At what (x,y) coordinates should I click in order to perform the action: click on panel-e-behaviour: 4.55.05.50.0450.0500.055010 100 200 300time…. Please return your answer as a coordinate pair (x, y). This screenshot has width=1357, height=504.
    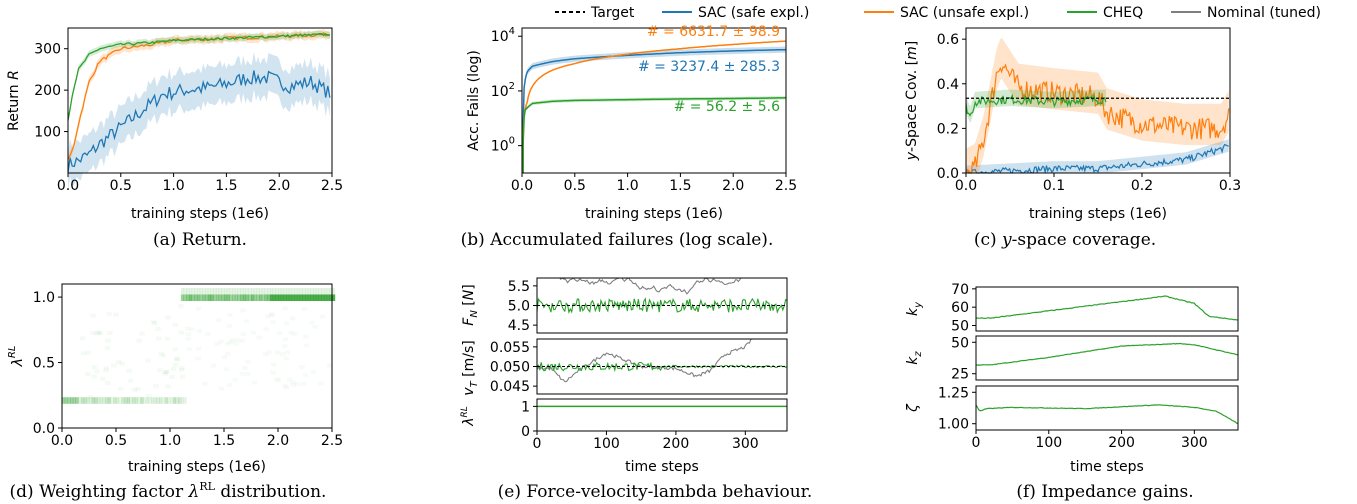
    Looking at the image, I should click on (623, 365).